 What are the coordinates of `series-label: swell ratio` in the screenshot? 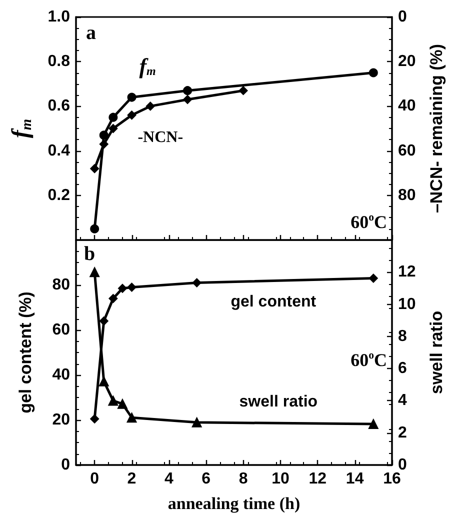 It's located at (278, 402).